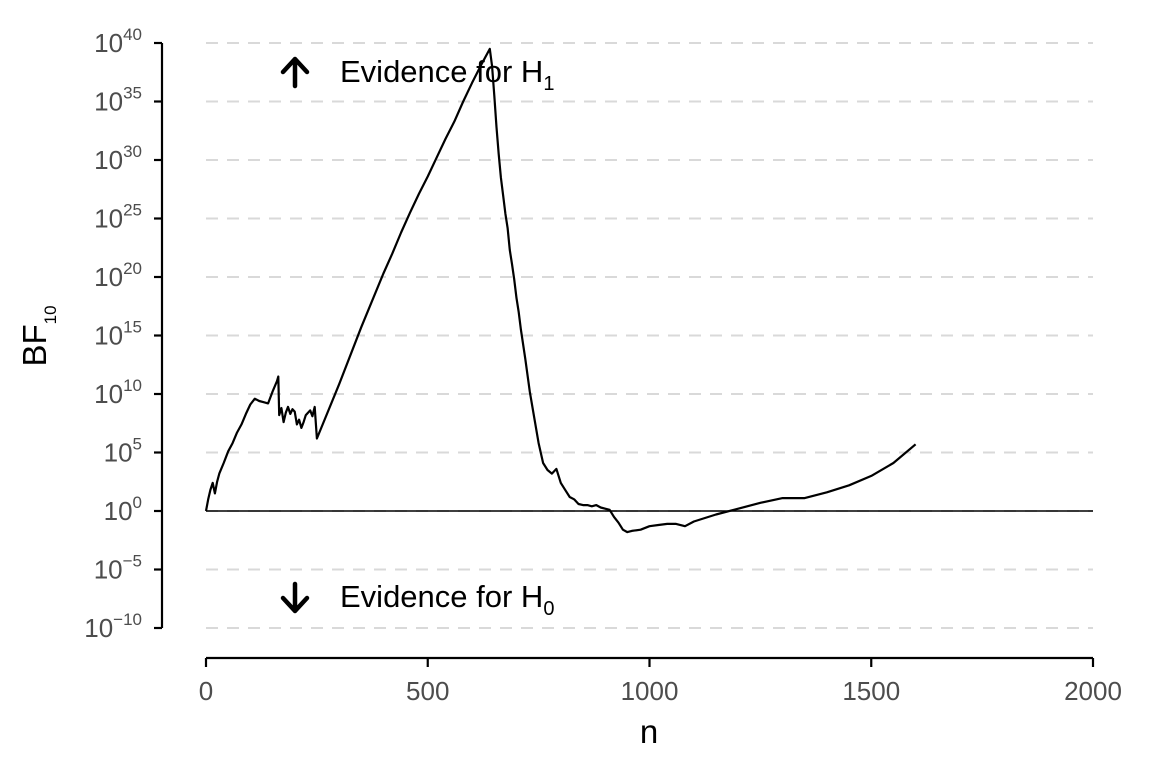 This screenshot has width=1152, height=768. I want to click on annotation-evidence-h0: Evidence for H0, so click(417, 599).